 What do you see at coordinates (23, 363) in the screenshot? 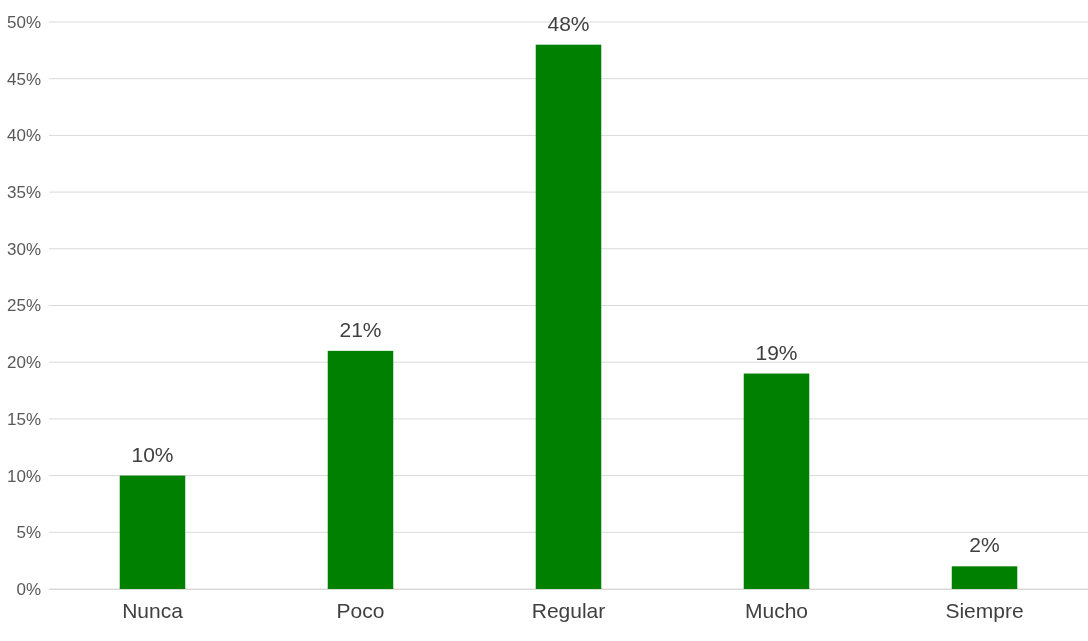
I see `y-tick-label: 20%` at bounding box center [23, 363].